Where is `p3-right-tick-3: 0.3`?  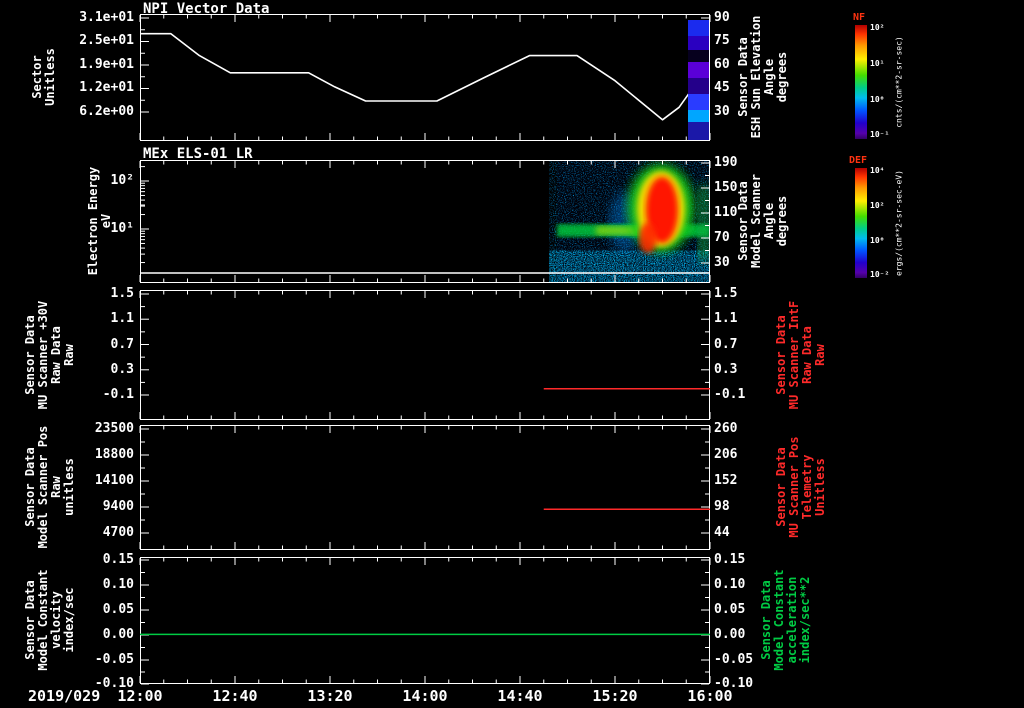 p3-right-tick-3: 0.3 is located at coordinates (726, 369).